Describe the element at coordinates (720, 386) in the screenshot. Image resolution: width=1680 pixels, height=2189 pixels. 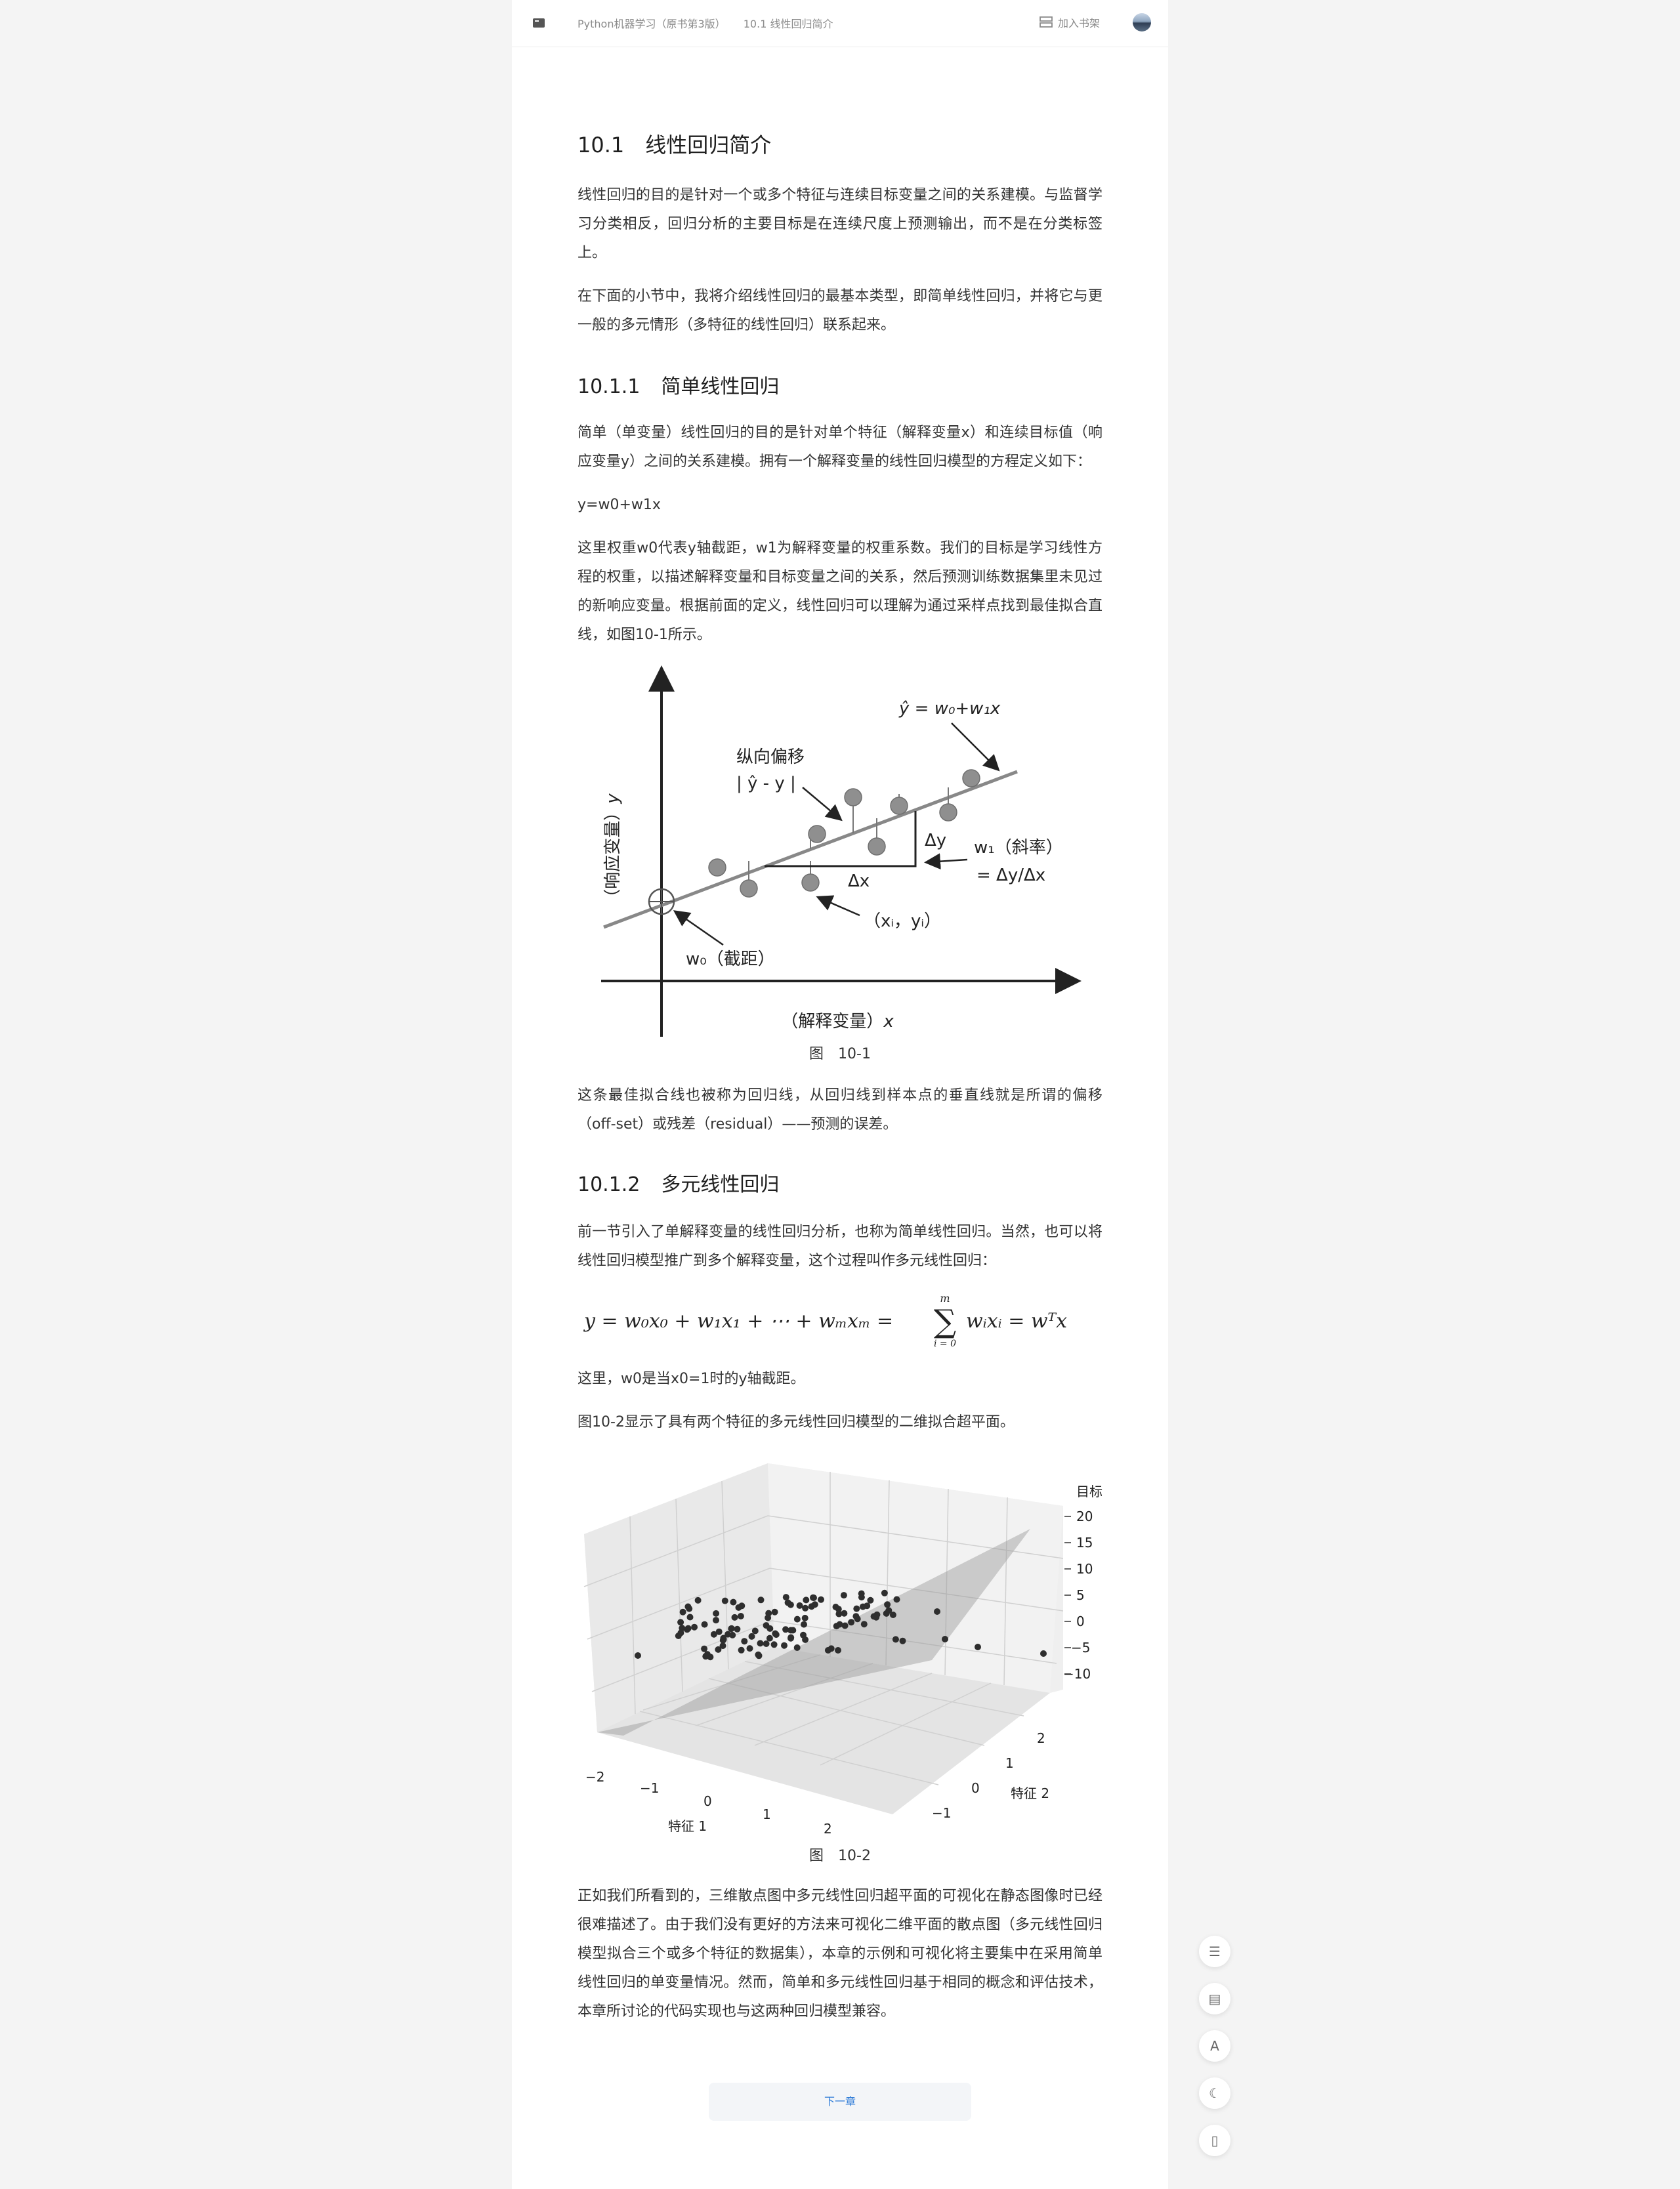
I see `subsection-title: 简单线性回归` at that location.